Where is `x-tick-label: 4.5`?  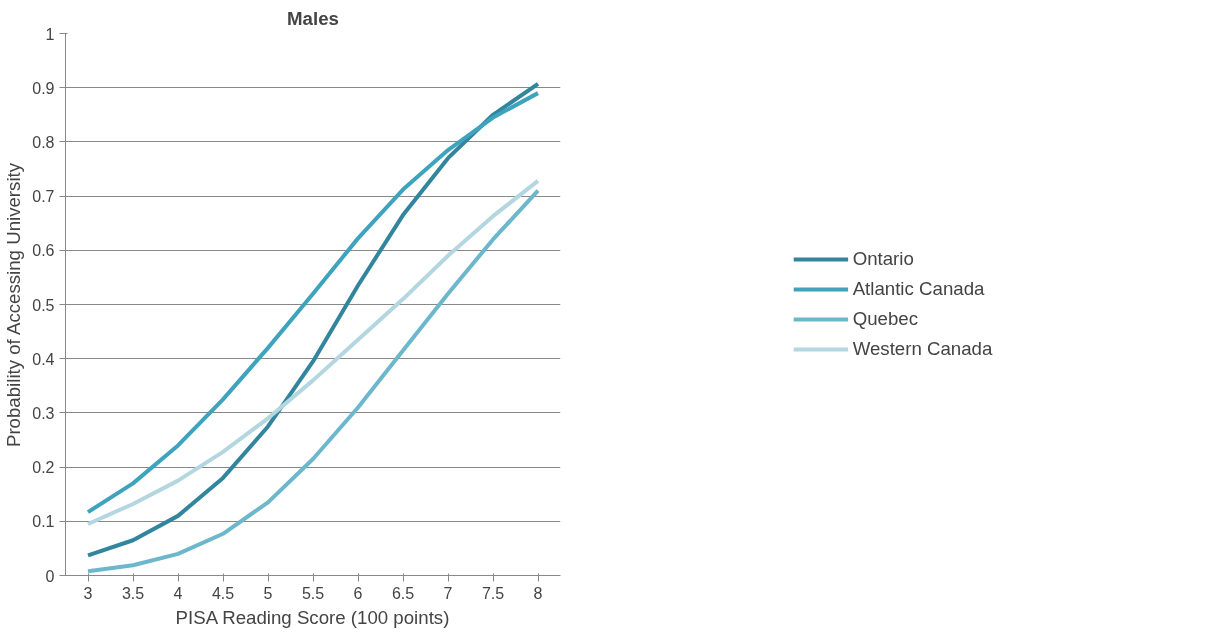 x-tick-label: 4.5 is located at coordinates (223, 593).